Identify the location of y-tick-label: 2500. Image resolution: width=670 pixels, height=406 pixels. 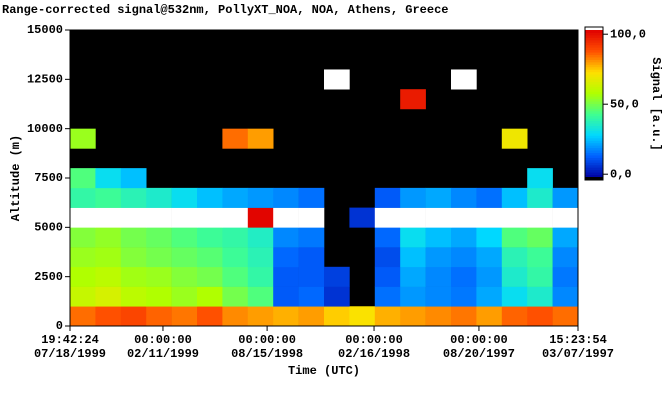
(48, 277).